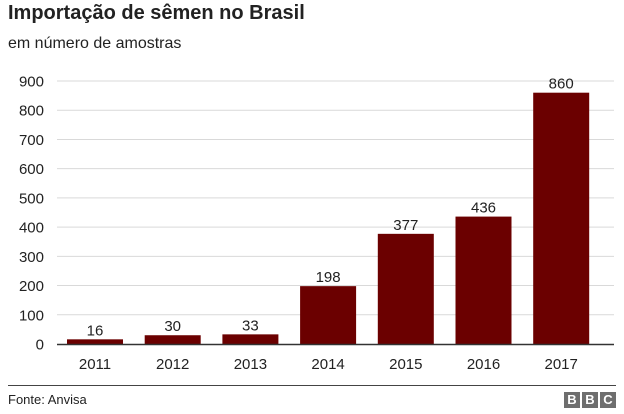 This screenshot has width=624, height=414. I want to click on footer-divider, so click(312, 385).